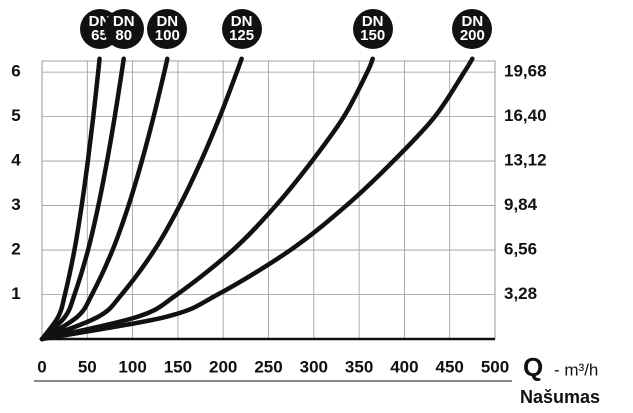  I want to click on y-tick-label: 4, so click(16, 160).